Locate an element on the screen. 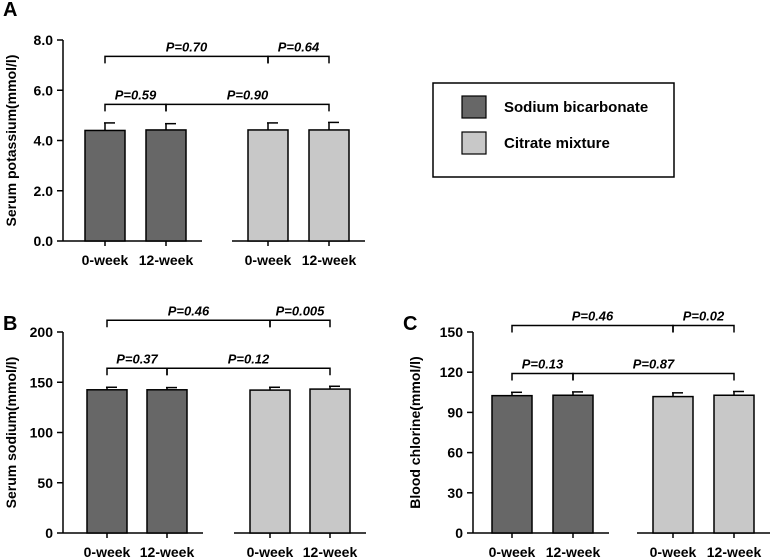  panel-b-letter: B is located at coordinates (10, 324).